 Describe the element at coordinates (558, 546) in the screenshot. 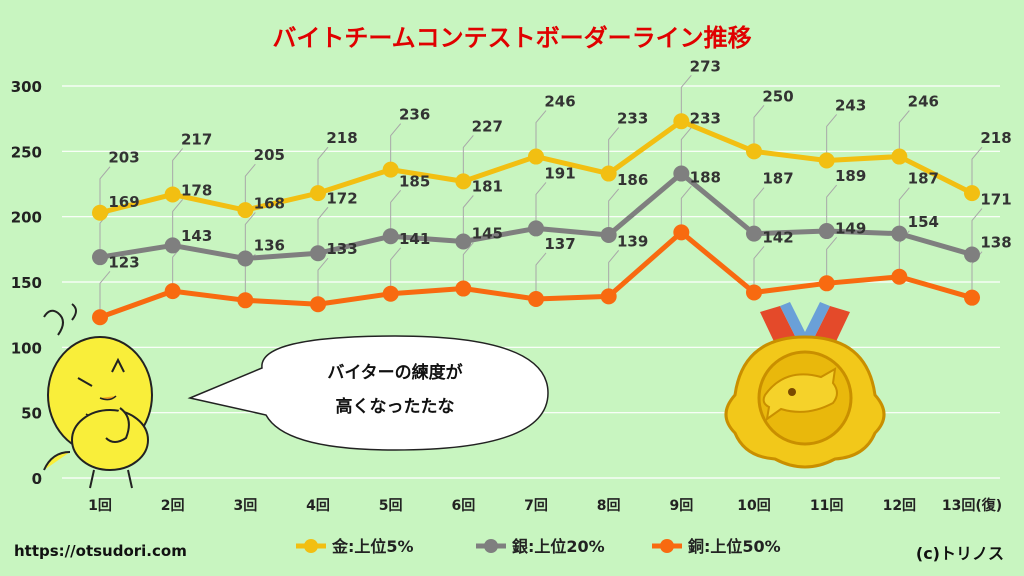

I see `legend-label: 銀:上位20%` at that location.